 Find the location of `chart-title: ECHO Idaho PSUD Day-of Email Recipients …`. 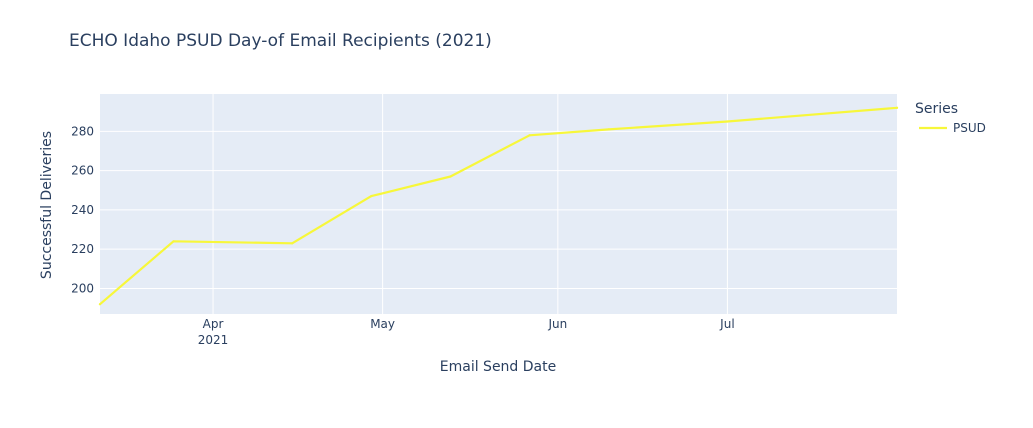

chart-title: ECHO Idaho PSUD Day-of Email Recipients … is located at coordinates (280, 41).